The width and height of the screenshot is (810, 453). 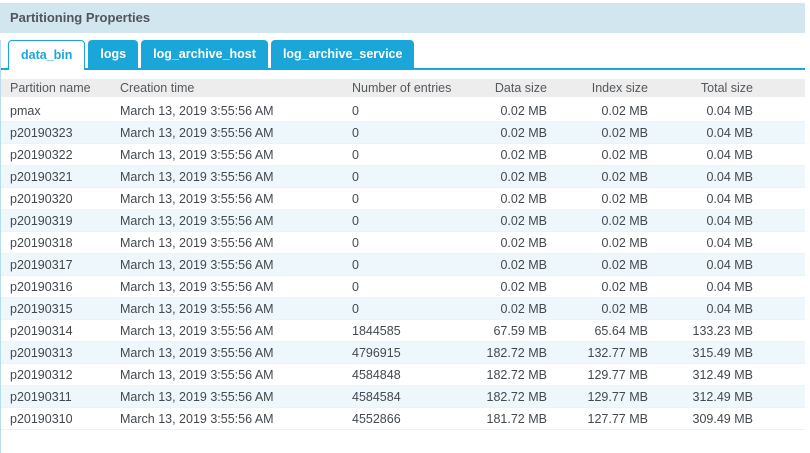 I want to click on tab-data_bin: data_bin, so click(x=47, y=55).